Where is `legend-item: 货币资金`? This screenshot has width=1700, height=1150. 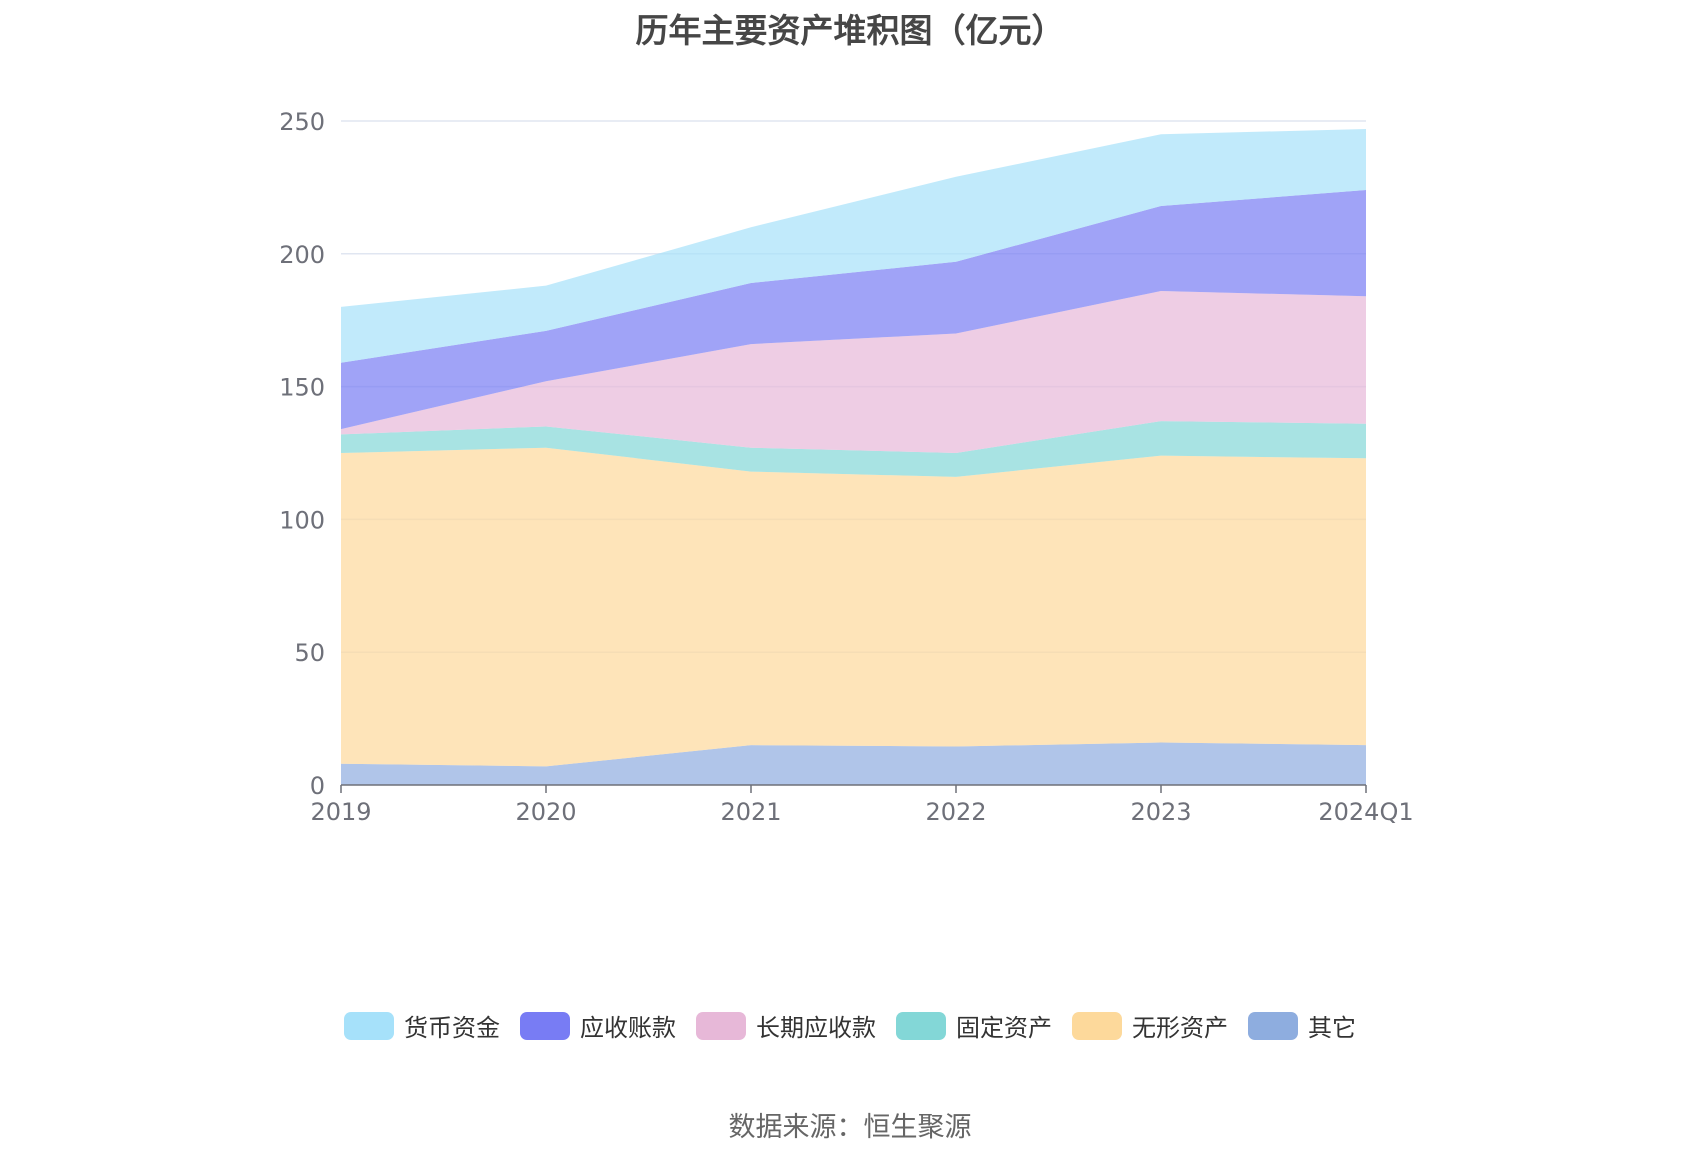 legend-item: 货币资金 is located at coordinates (422, 1025).